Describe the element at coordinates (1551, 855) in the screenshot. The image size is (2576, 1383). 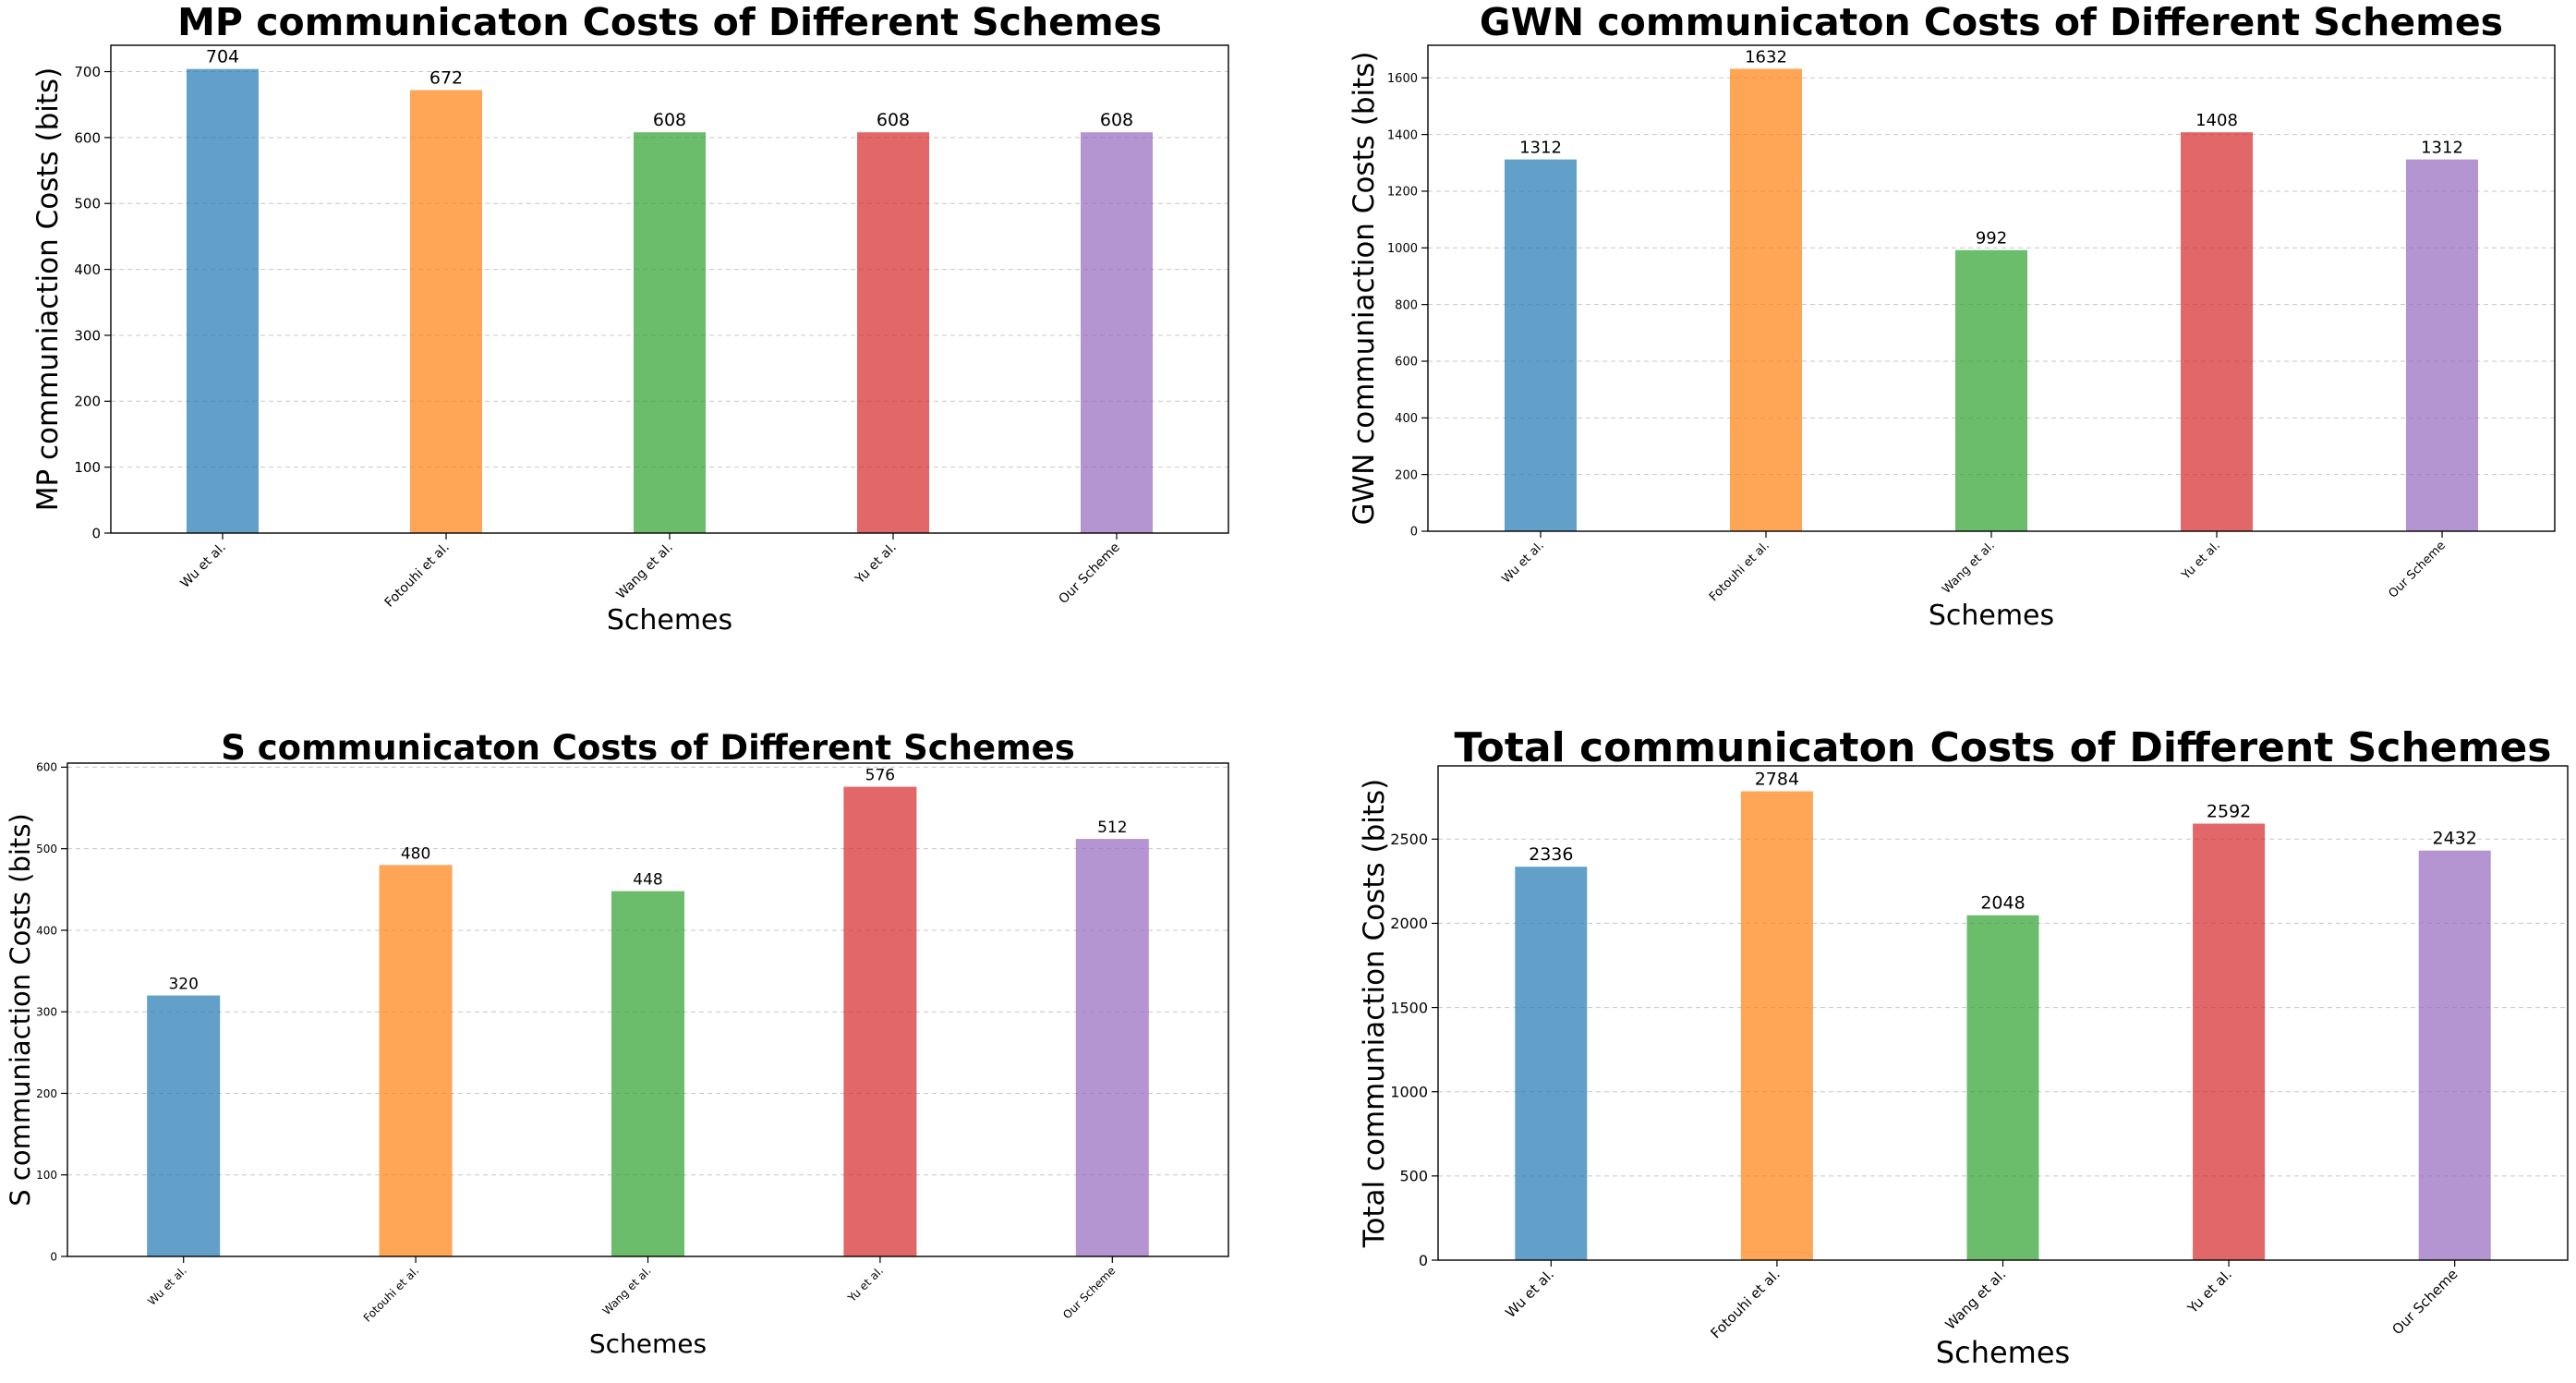
I see `data-label: 2336` at that location.